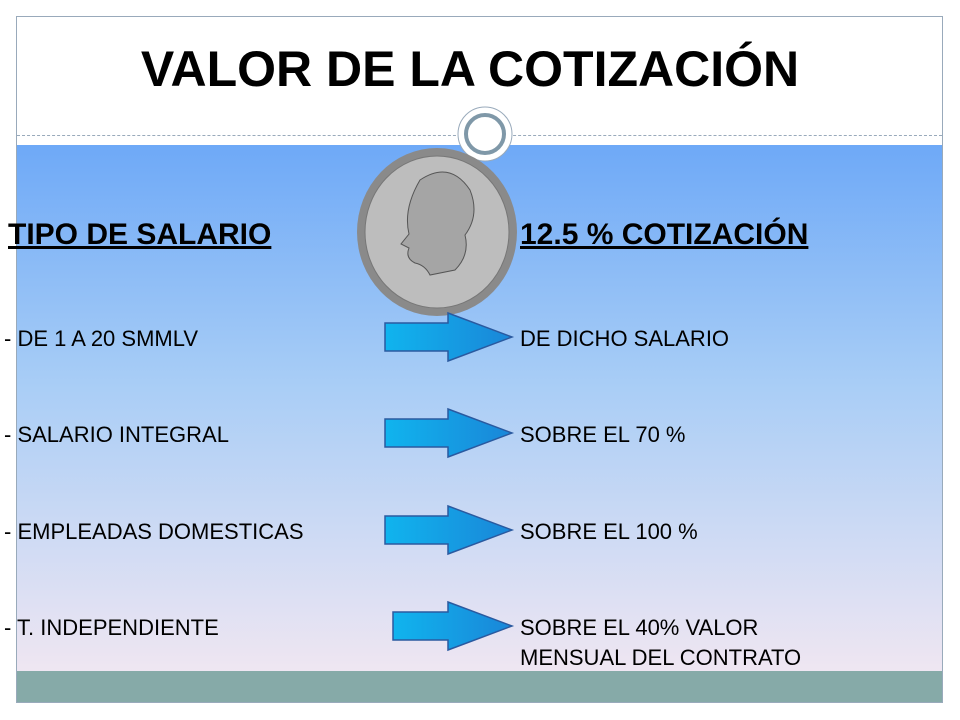 The height and width of the screenshot is (720, 960). What do you see at coordinates (664, 234) in the screenshot?
I see `header-right: 12.5 % COTIZACIÓN` at bounding box center [664, 234].